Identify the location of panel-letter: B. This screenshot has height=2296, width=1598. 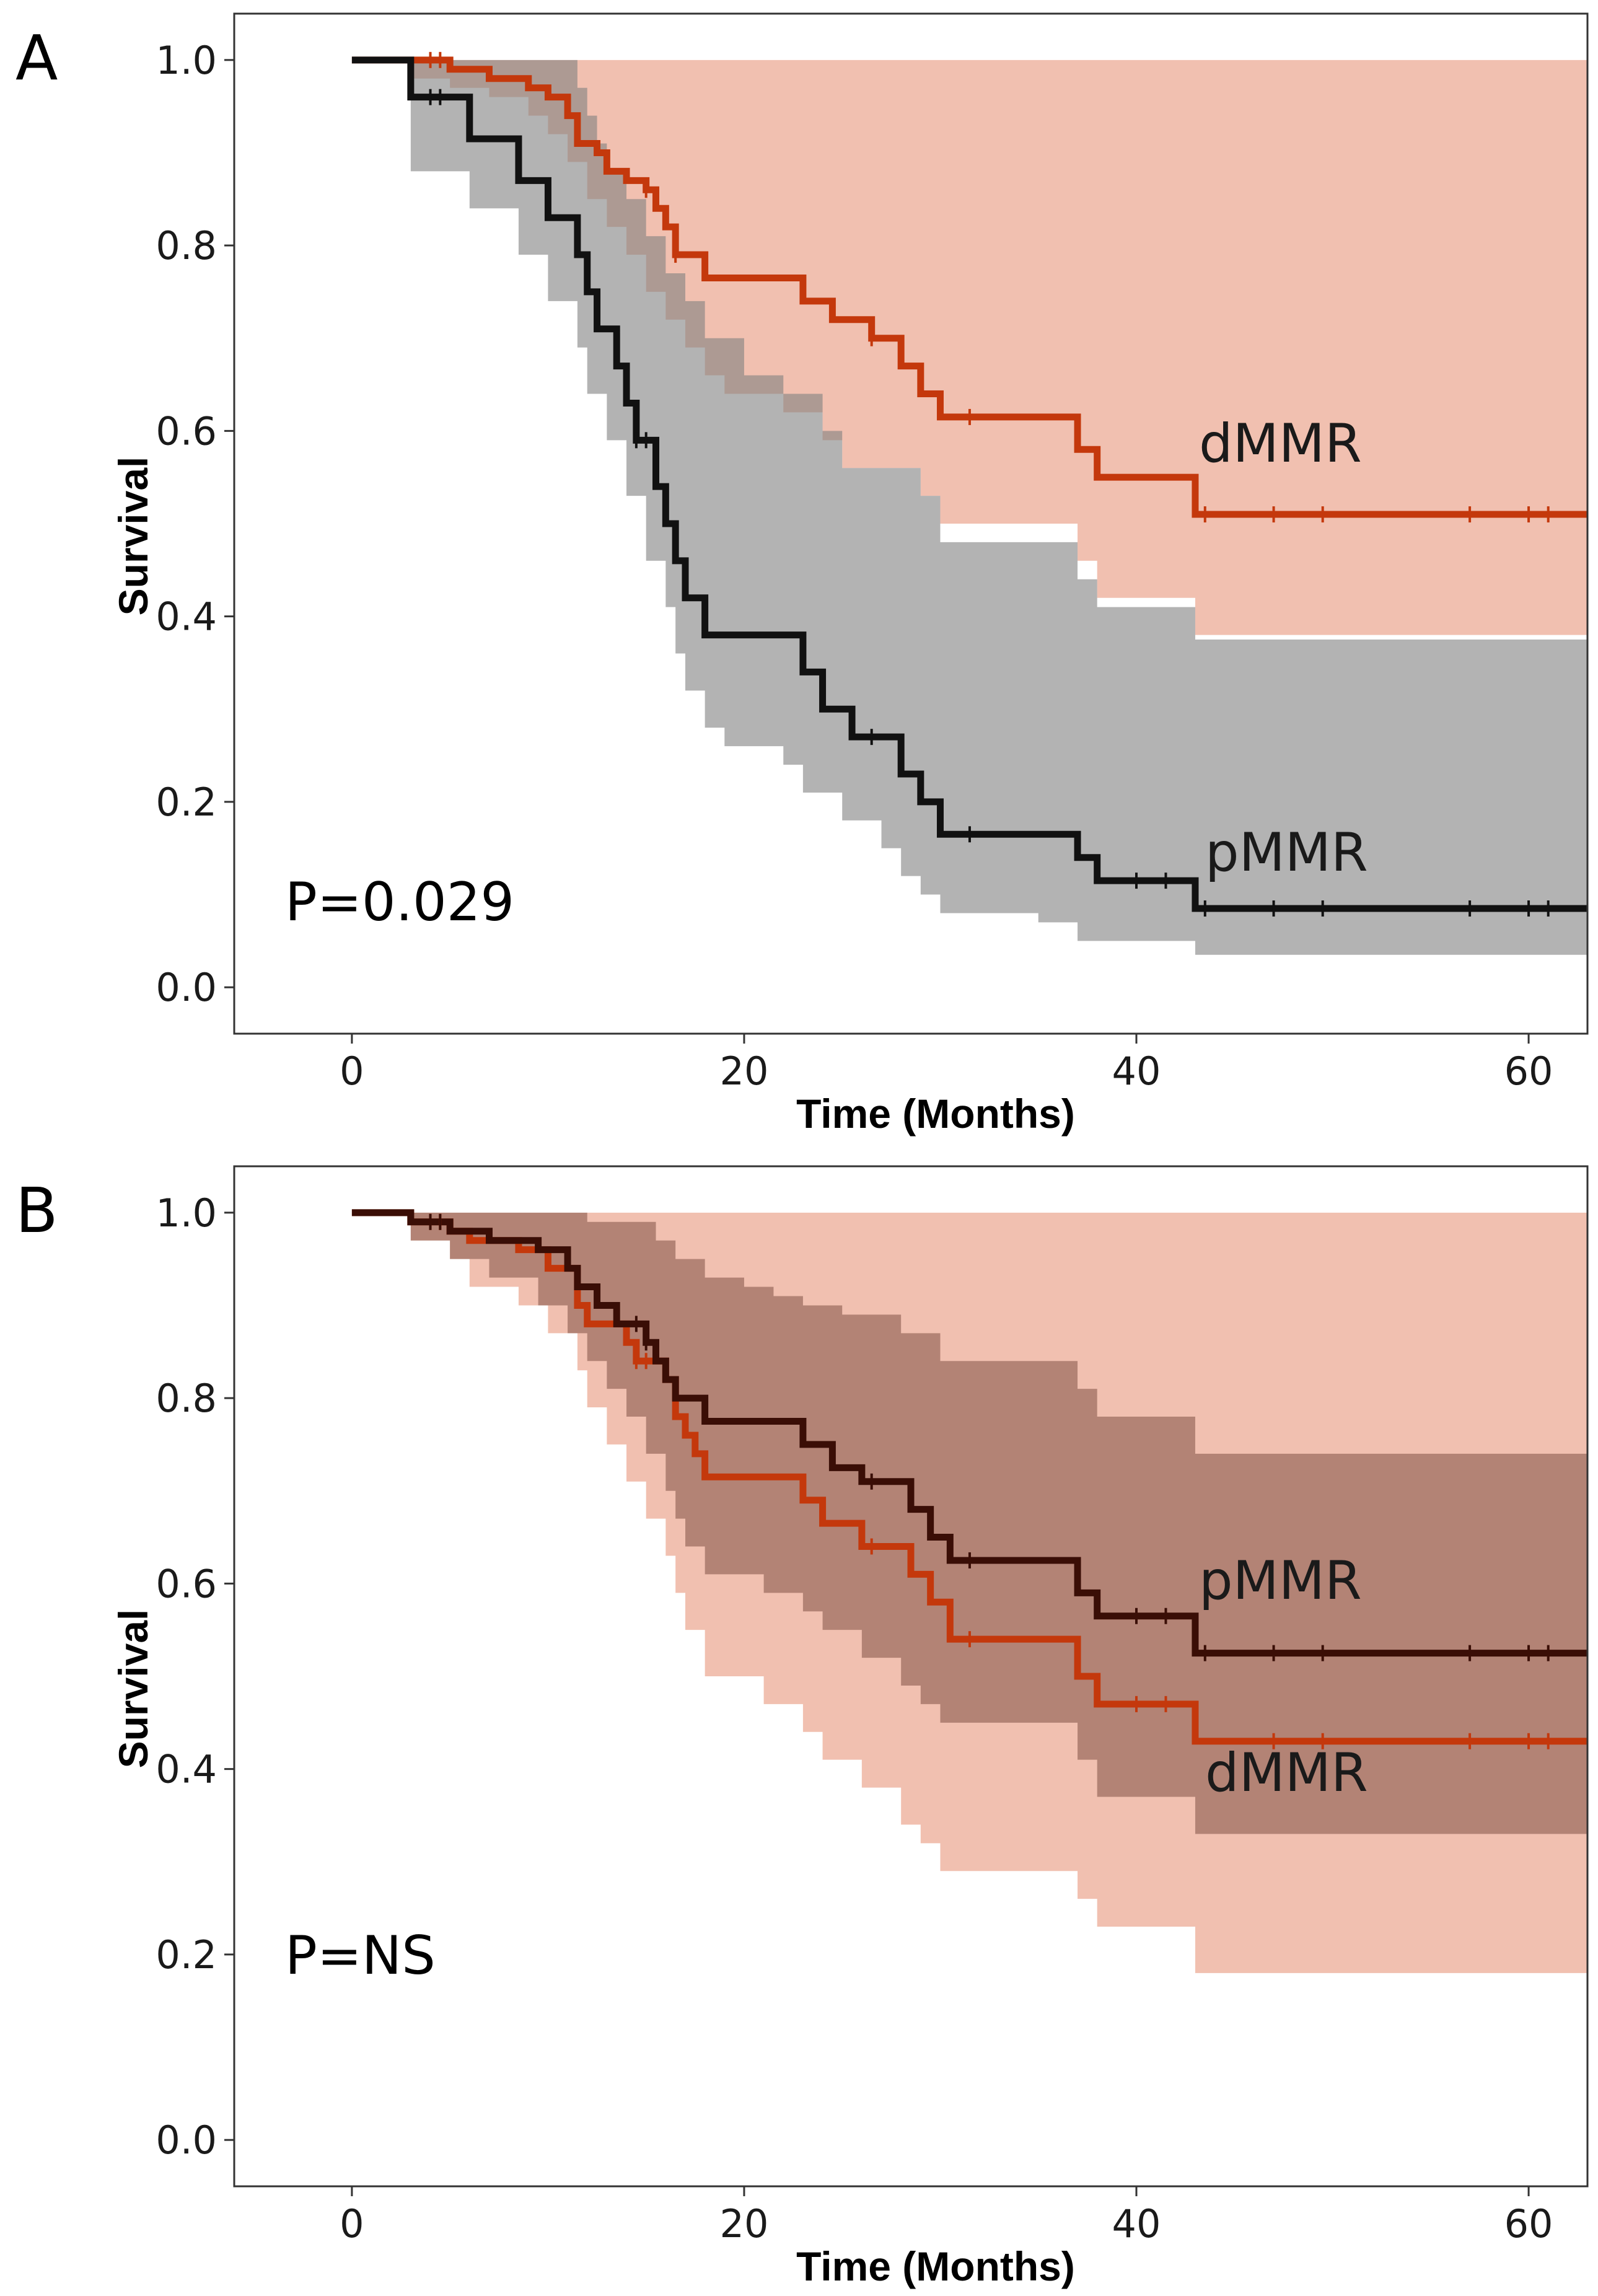
(36, 1210).